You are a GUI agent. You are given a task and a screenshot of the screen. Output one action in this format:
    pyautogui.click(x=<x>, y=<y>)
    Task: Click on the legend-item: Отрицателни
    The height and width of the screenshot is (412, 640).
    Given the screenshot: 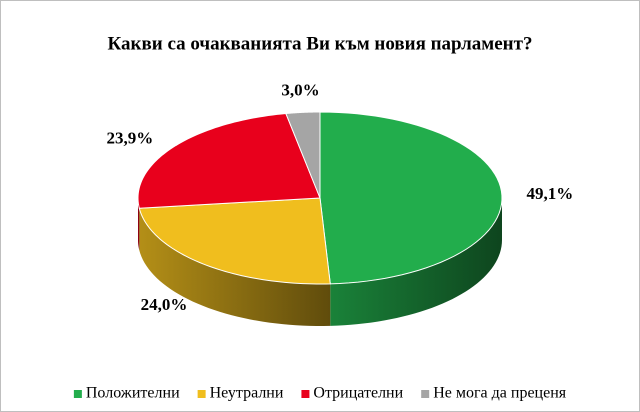 What is the action you would take?
    pyautogui.click(x=352, y=393)
    